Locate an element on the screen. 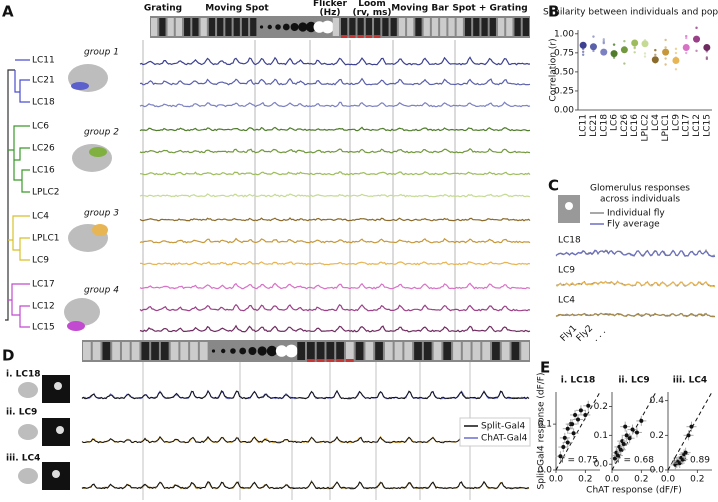 The width and height of the screenshot is (718, 502). row-label: ii. LC9 is located at coordinates (21, 413).